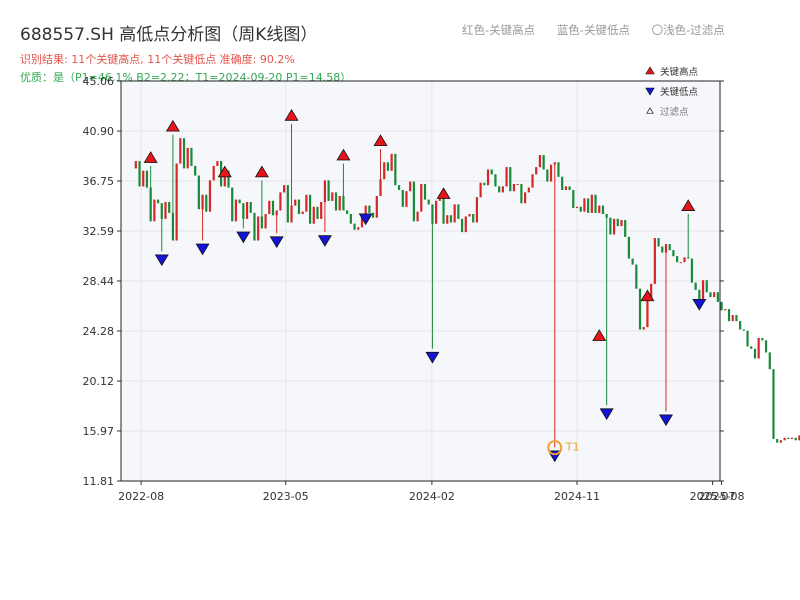 The width and height of the screenshot is (800, 600). Describe the element at coordinates (99, 431) in the screenshot. I see `y-tick-label: 15.97` at that location.